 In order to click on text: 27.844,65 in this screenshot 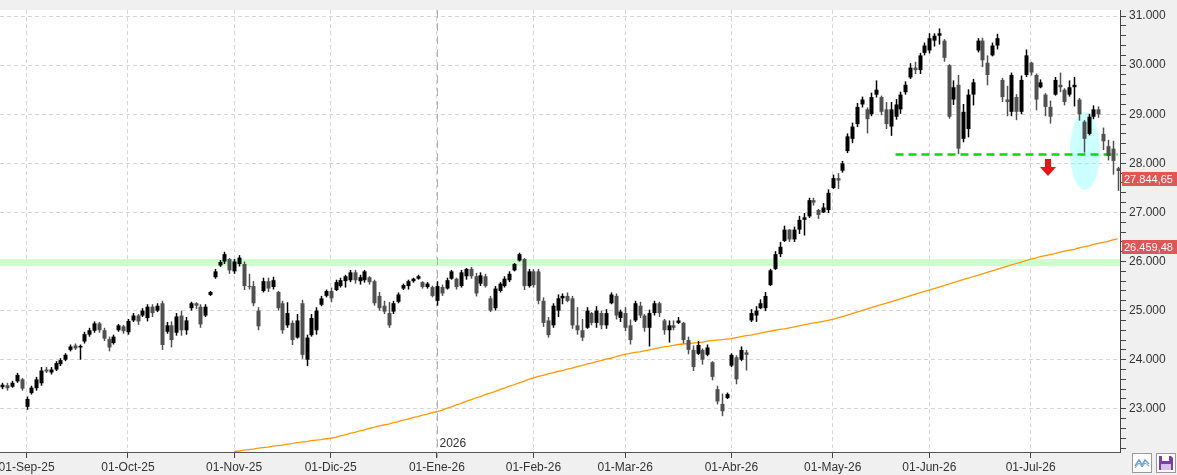, I will do `click(1148, 178)`.